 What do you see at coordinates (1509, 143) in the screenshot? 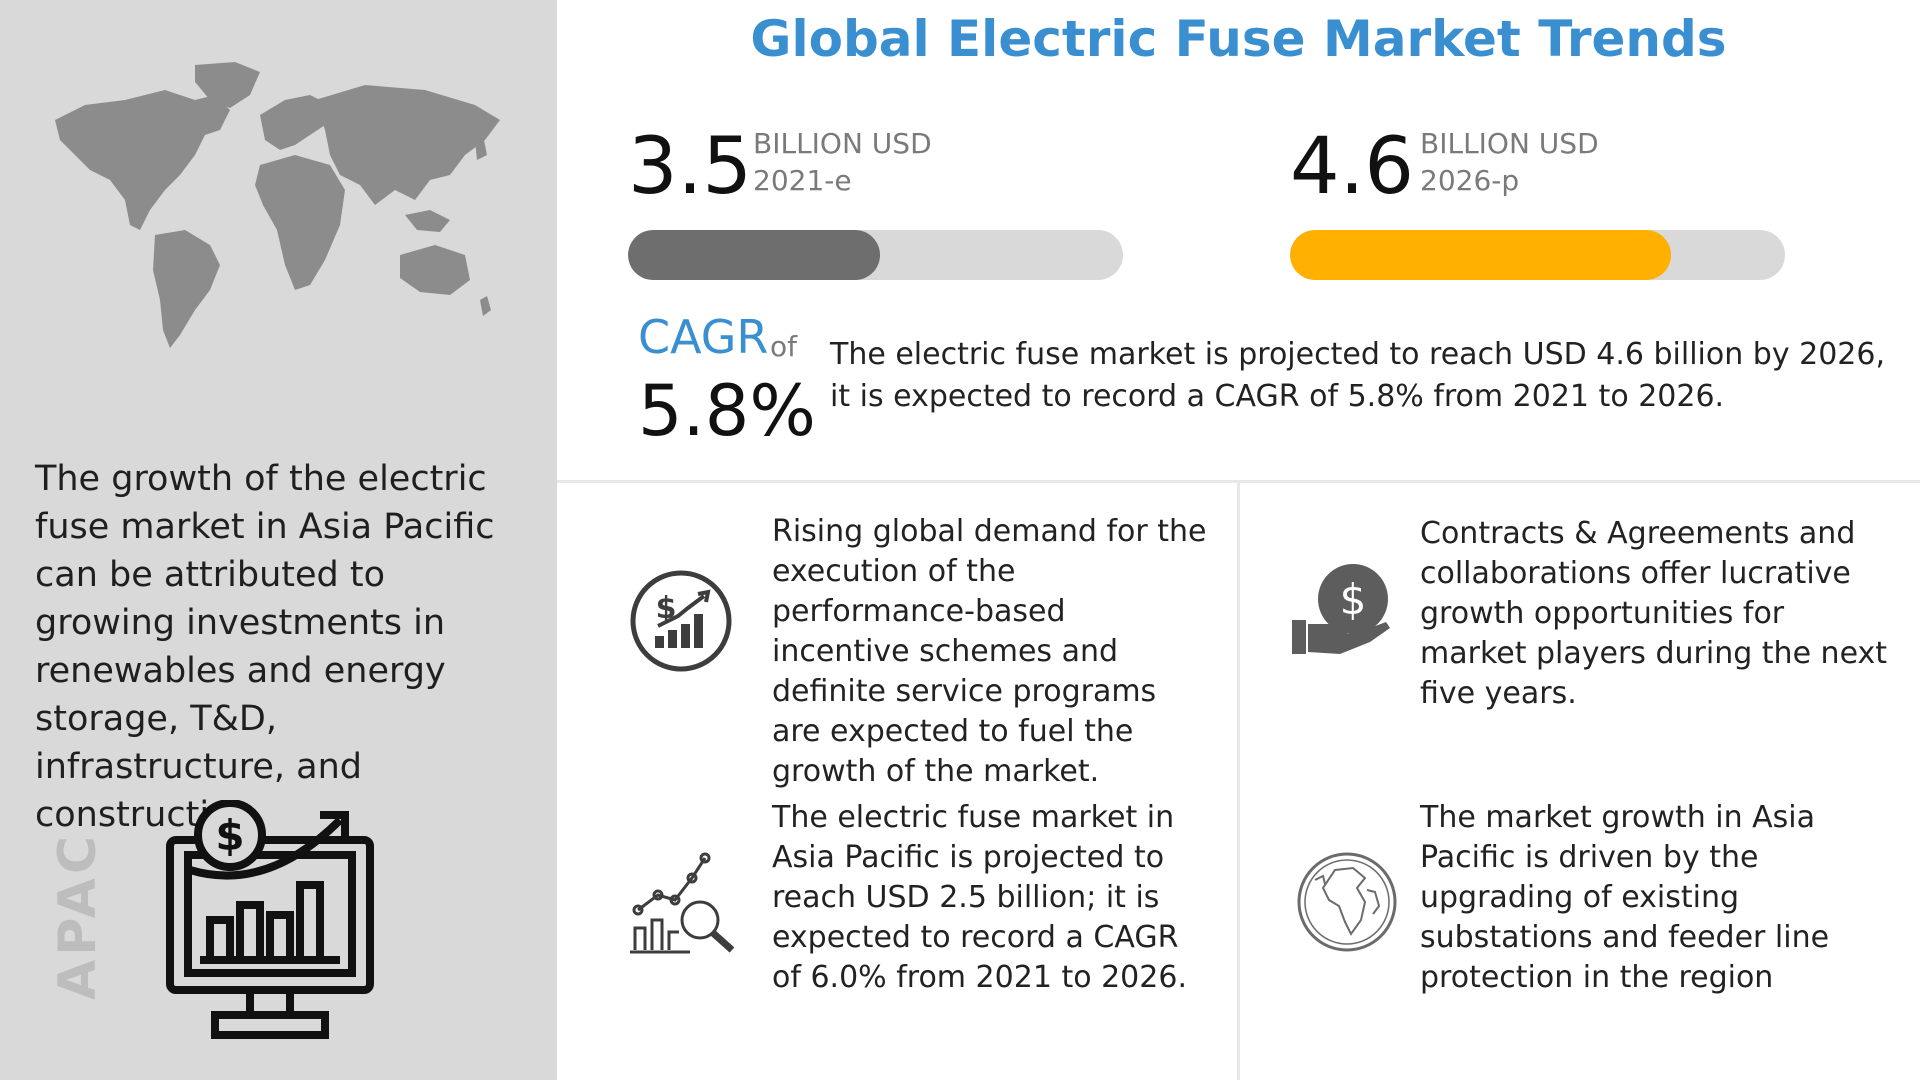
I see `market-unit-2026: BILLION USD` at bounding box center [1509, 143].